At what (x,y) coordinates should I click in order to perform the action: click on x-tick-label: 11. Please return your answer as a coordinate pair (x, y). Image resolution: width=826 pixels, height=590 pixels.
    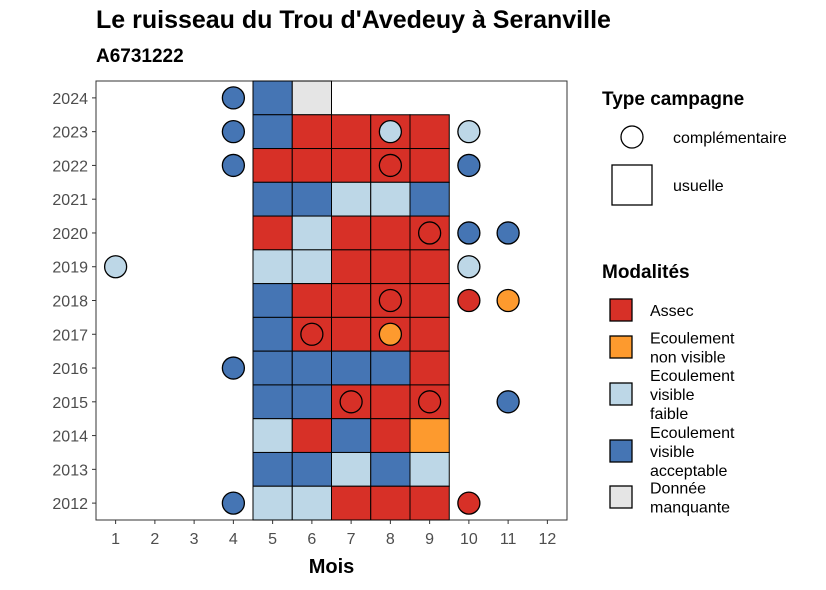
    Looking at the image, I should click on (508, 539).